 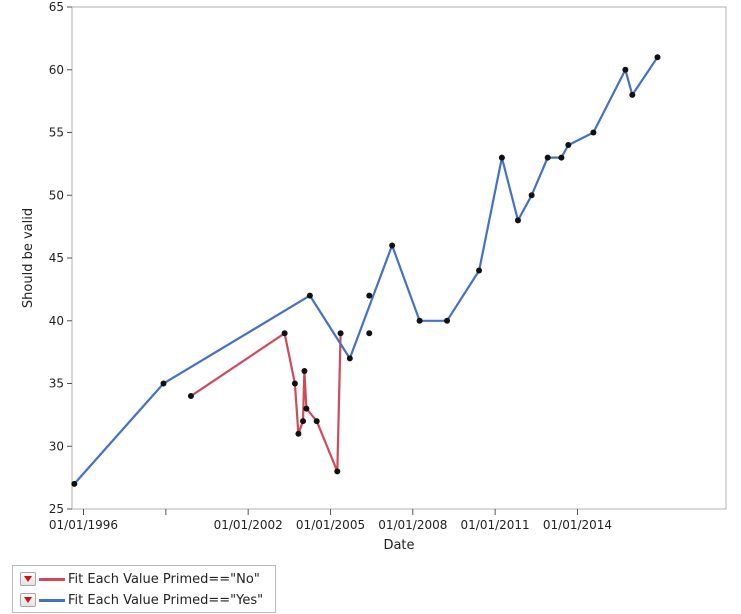 What do you see at coordinates (56, 7) in the screenshot?
I see `y-tick-label: 65` at bounding box center [56, 7].